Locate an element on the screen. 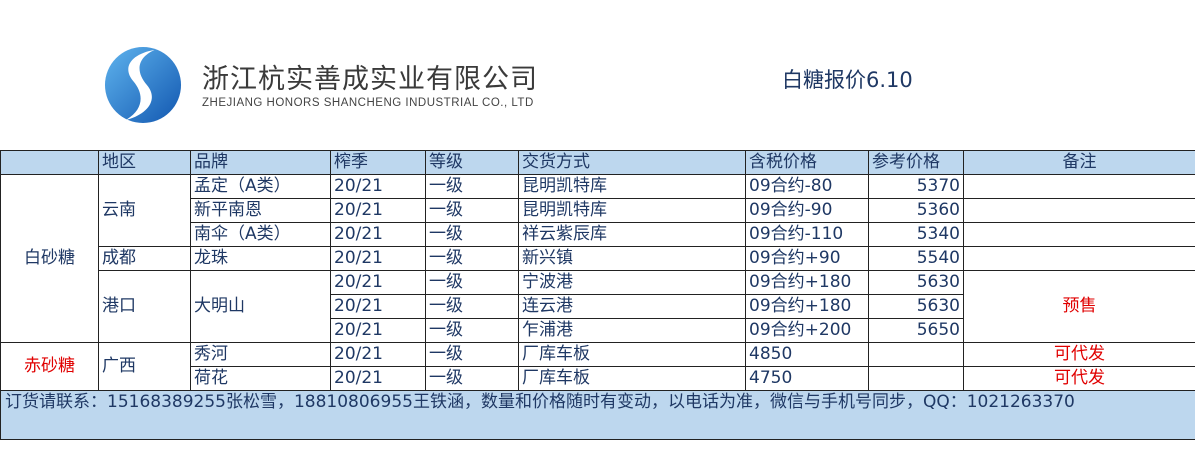 The width and height of the screenshot is (1195, 450). region-cell: 广西 is located at coordinates (144, 366).